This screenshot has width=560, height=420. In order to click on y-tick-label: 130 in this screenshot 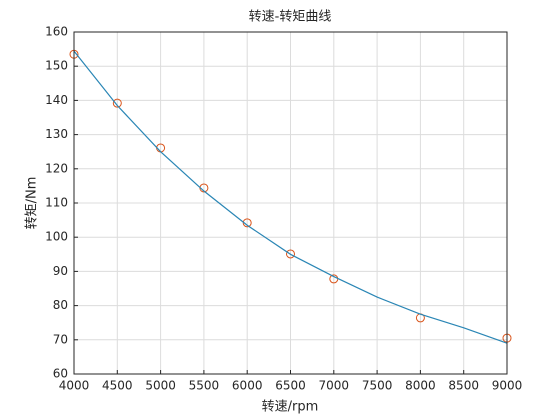, I will do `click(56, 134)`.